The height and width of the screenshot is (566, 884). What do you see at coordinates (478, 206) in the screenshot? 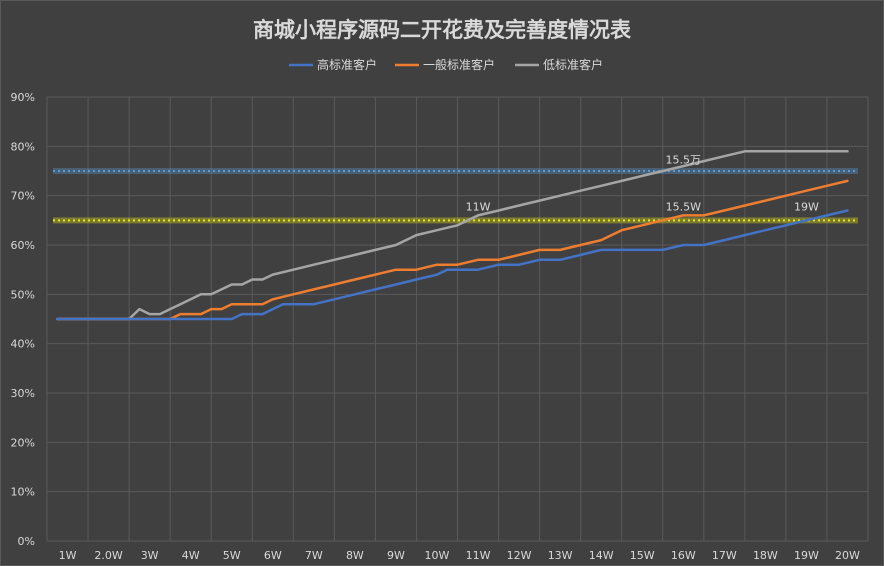
I see `annotation-label: 11W` at bounding box center [478, 206].